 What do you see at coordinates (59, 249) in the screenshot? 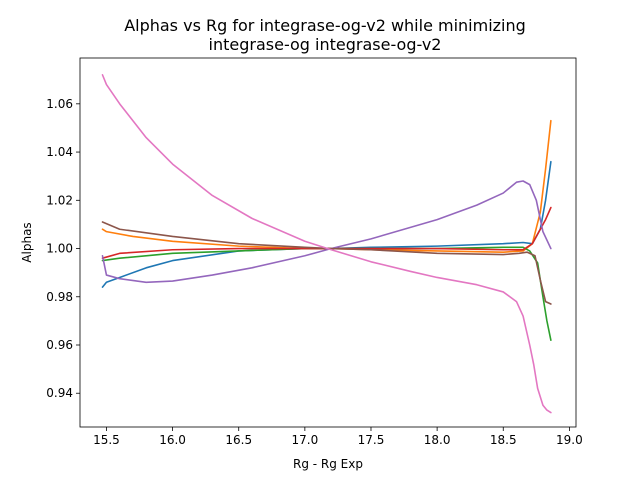
I see `y-tick-label: 1.00` at bounding box center [59, 249].